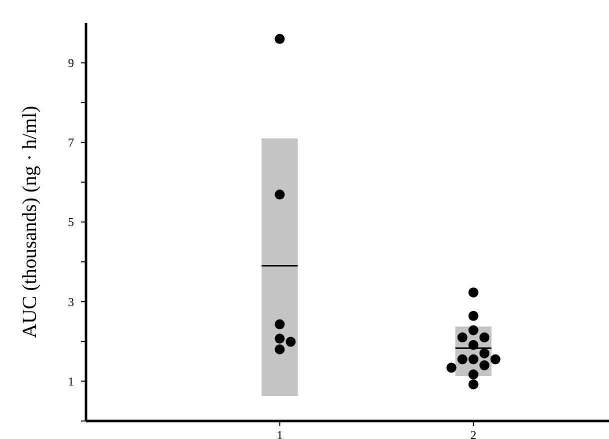 The width and height of the screenshot is (609, 439). Describe the element at coordinates (71, 63) in the screenshot. I see `y-tick-label: 9` at that location.